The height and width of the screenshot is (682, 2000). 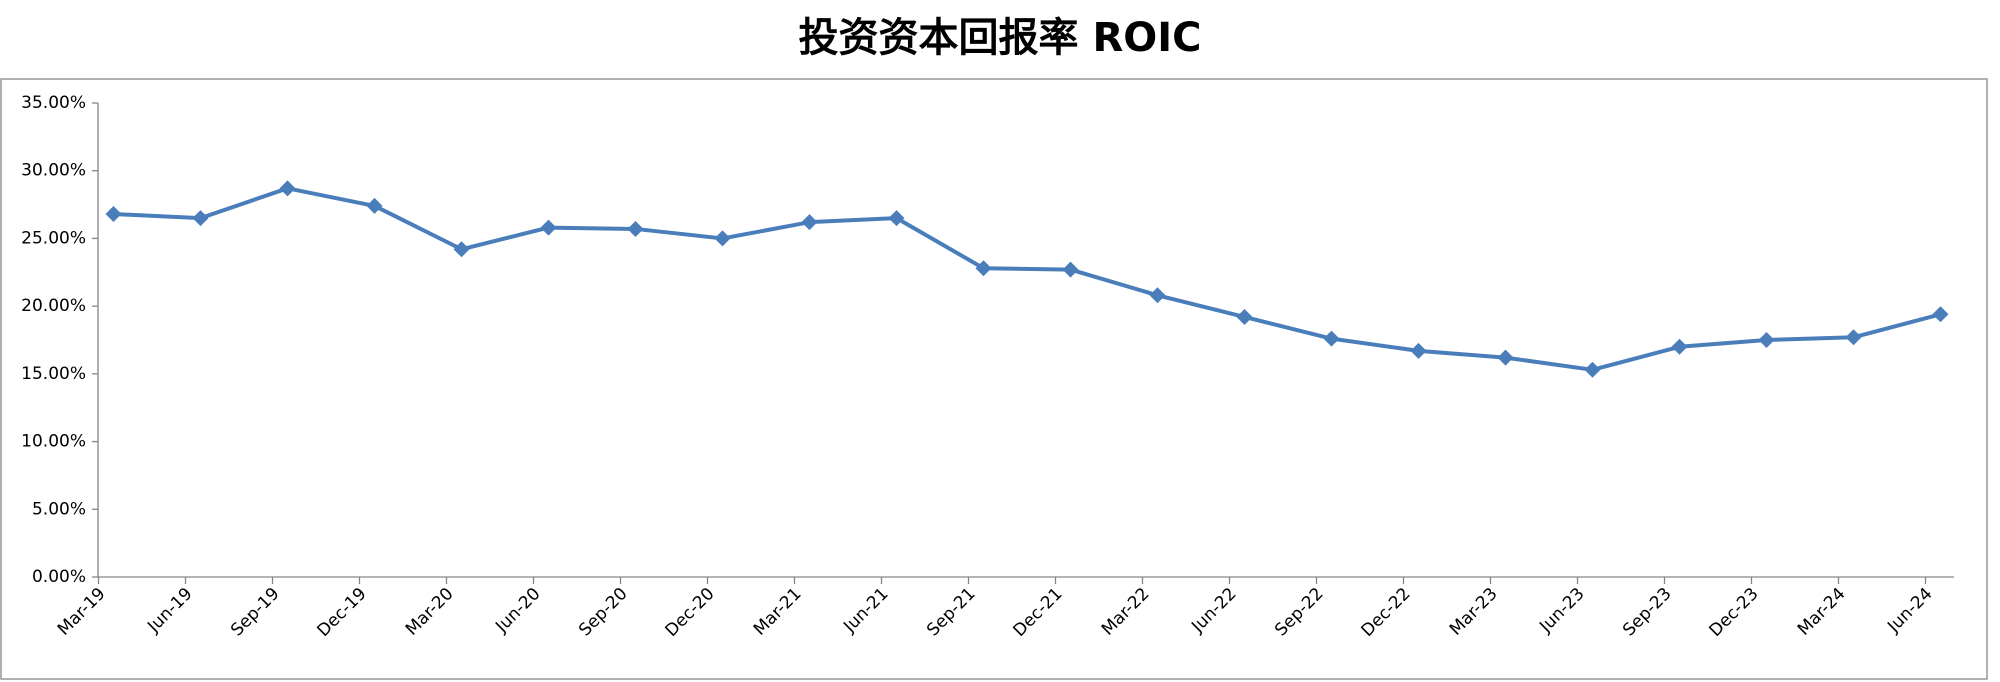 What do you see at coordinates (53, 374) in the screenshot?
I see `y-tick-label: 15.00%` at bounding box center [53, 374].